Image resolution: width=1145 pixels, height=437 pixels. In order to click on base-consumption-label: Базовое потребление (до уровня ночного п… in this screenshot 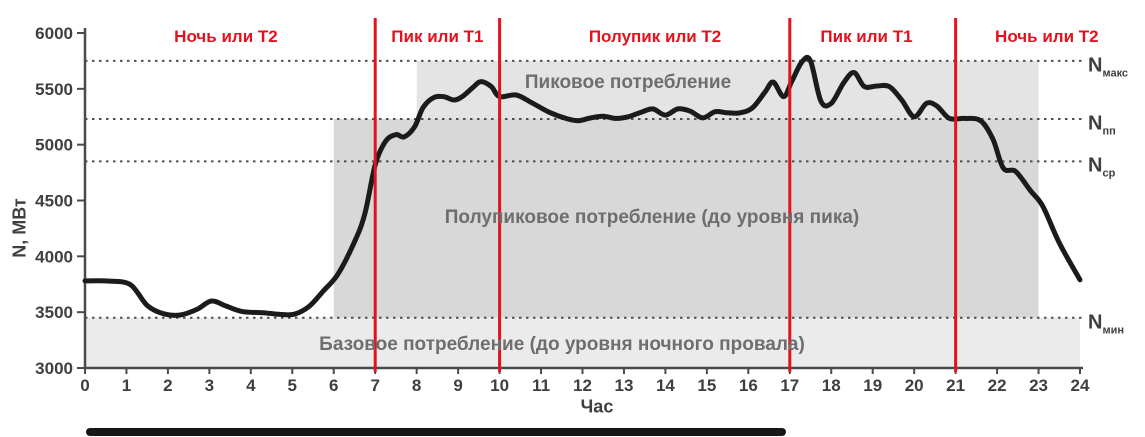, I will do `click(562, 344)`.